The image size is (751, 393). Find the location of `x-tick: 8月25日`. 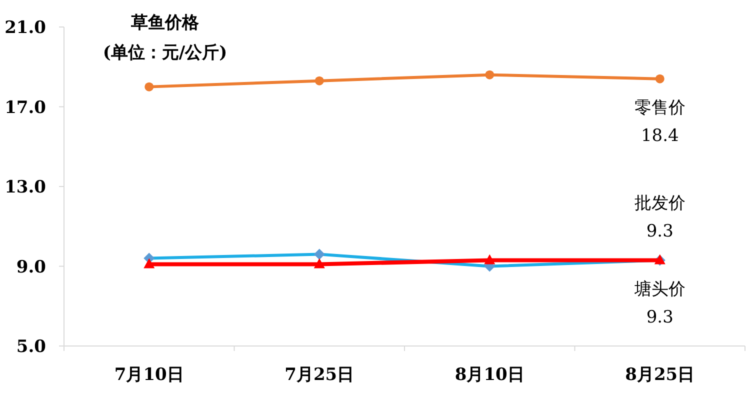

x-tick: 8月25日 is located at coordinates (660, 375).